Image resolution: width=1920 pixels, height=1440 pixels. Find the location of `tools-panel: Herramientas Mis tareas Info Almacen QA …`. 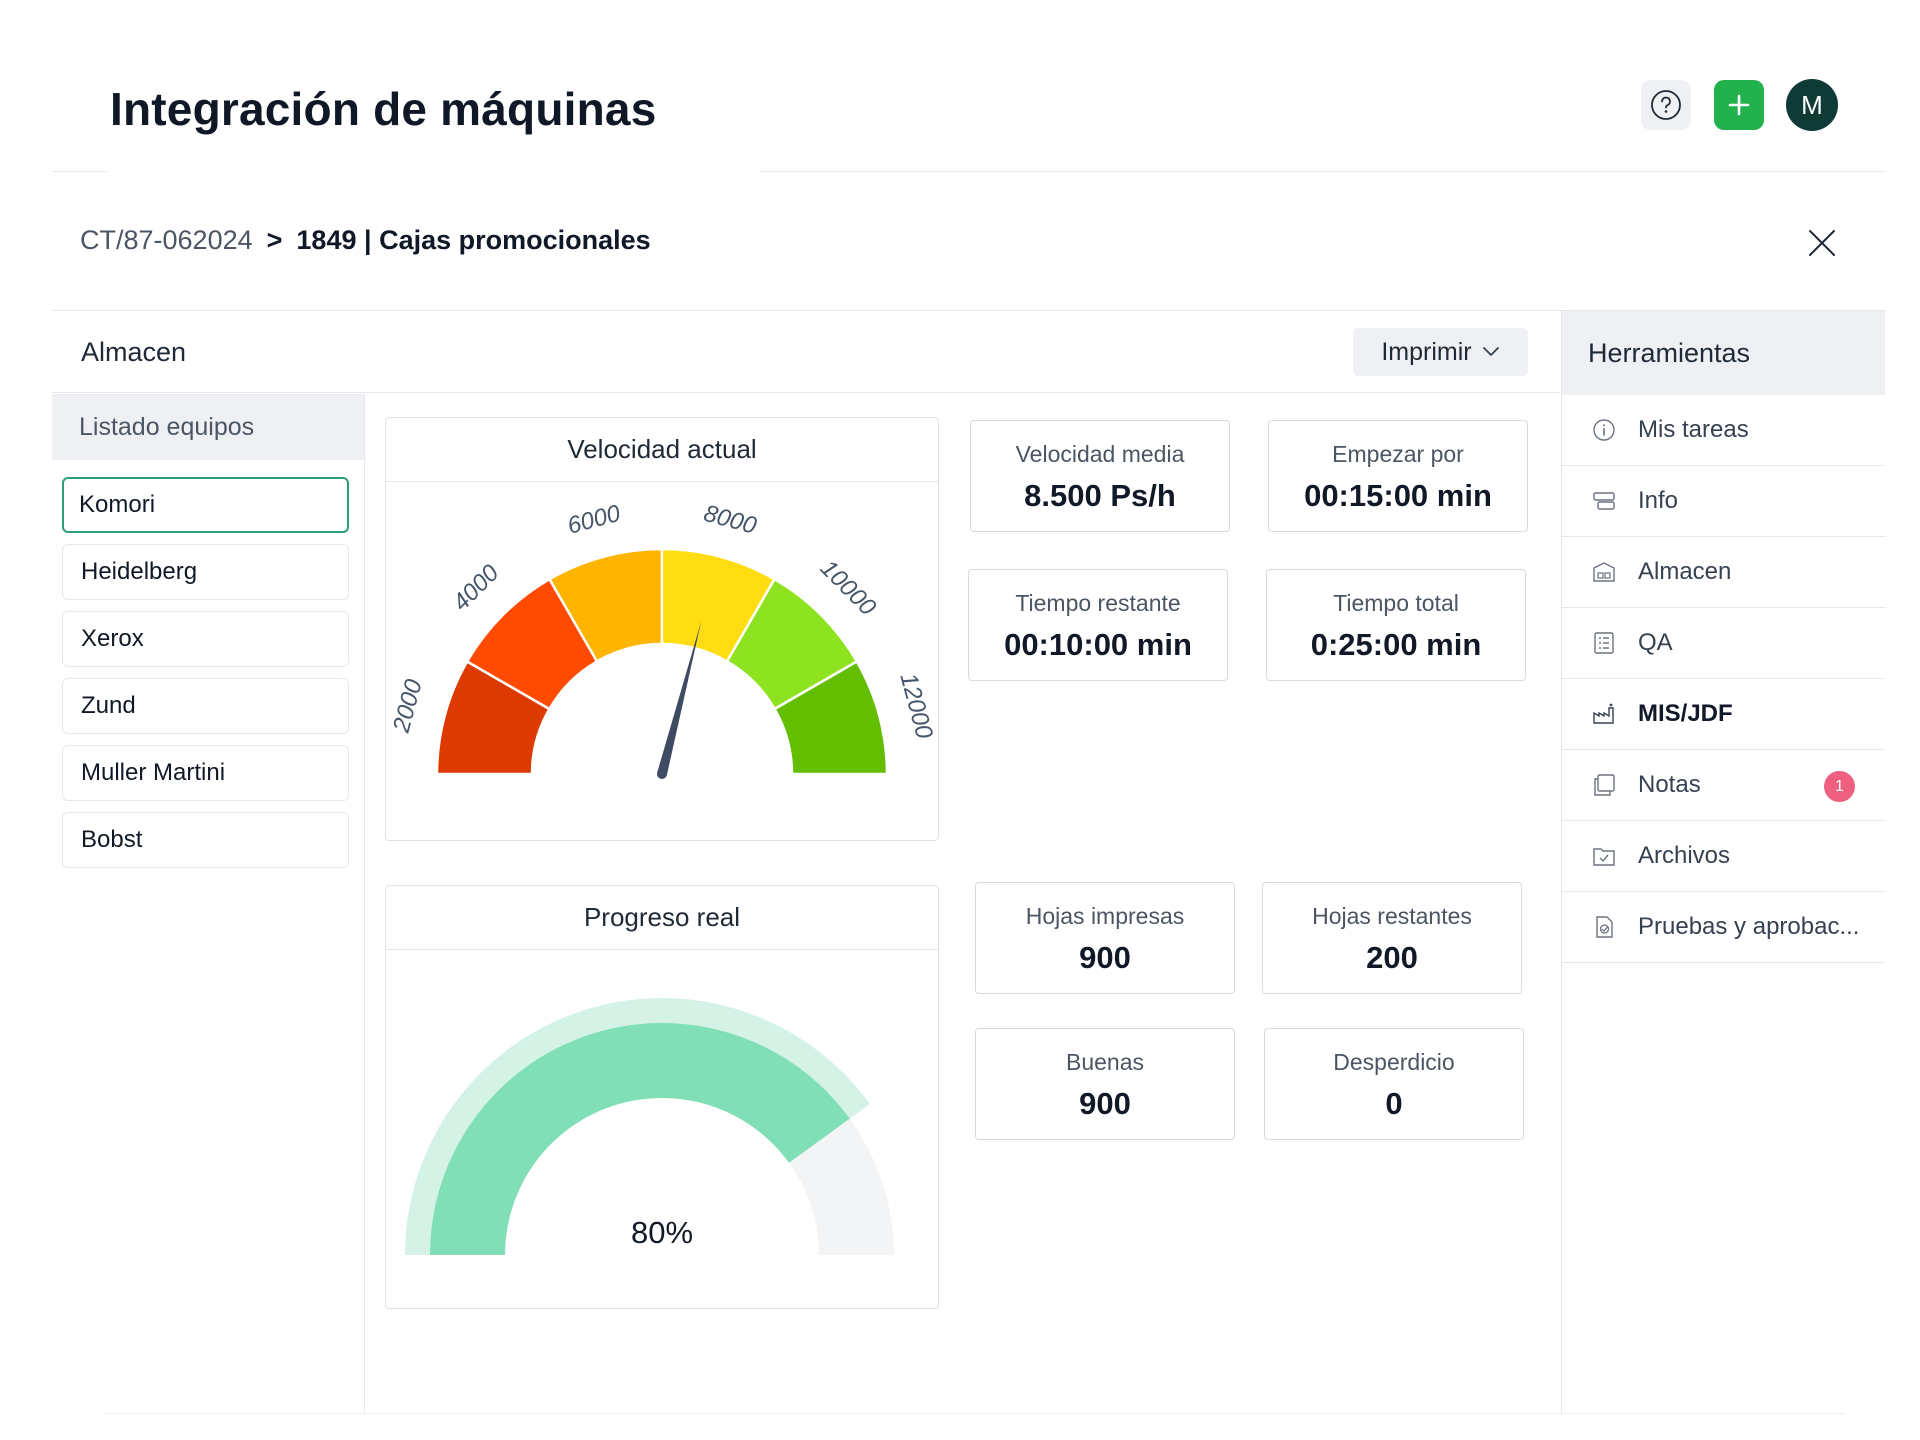

tools-panel: Herramientas Mis tareas Info Almacen QA … is located at coordinates (1723, 862).